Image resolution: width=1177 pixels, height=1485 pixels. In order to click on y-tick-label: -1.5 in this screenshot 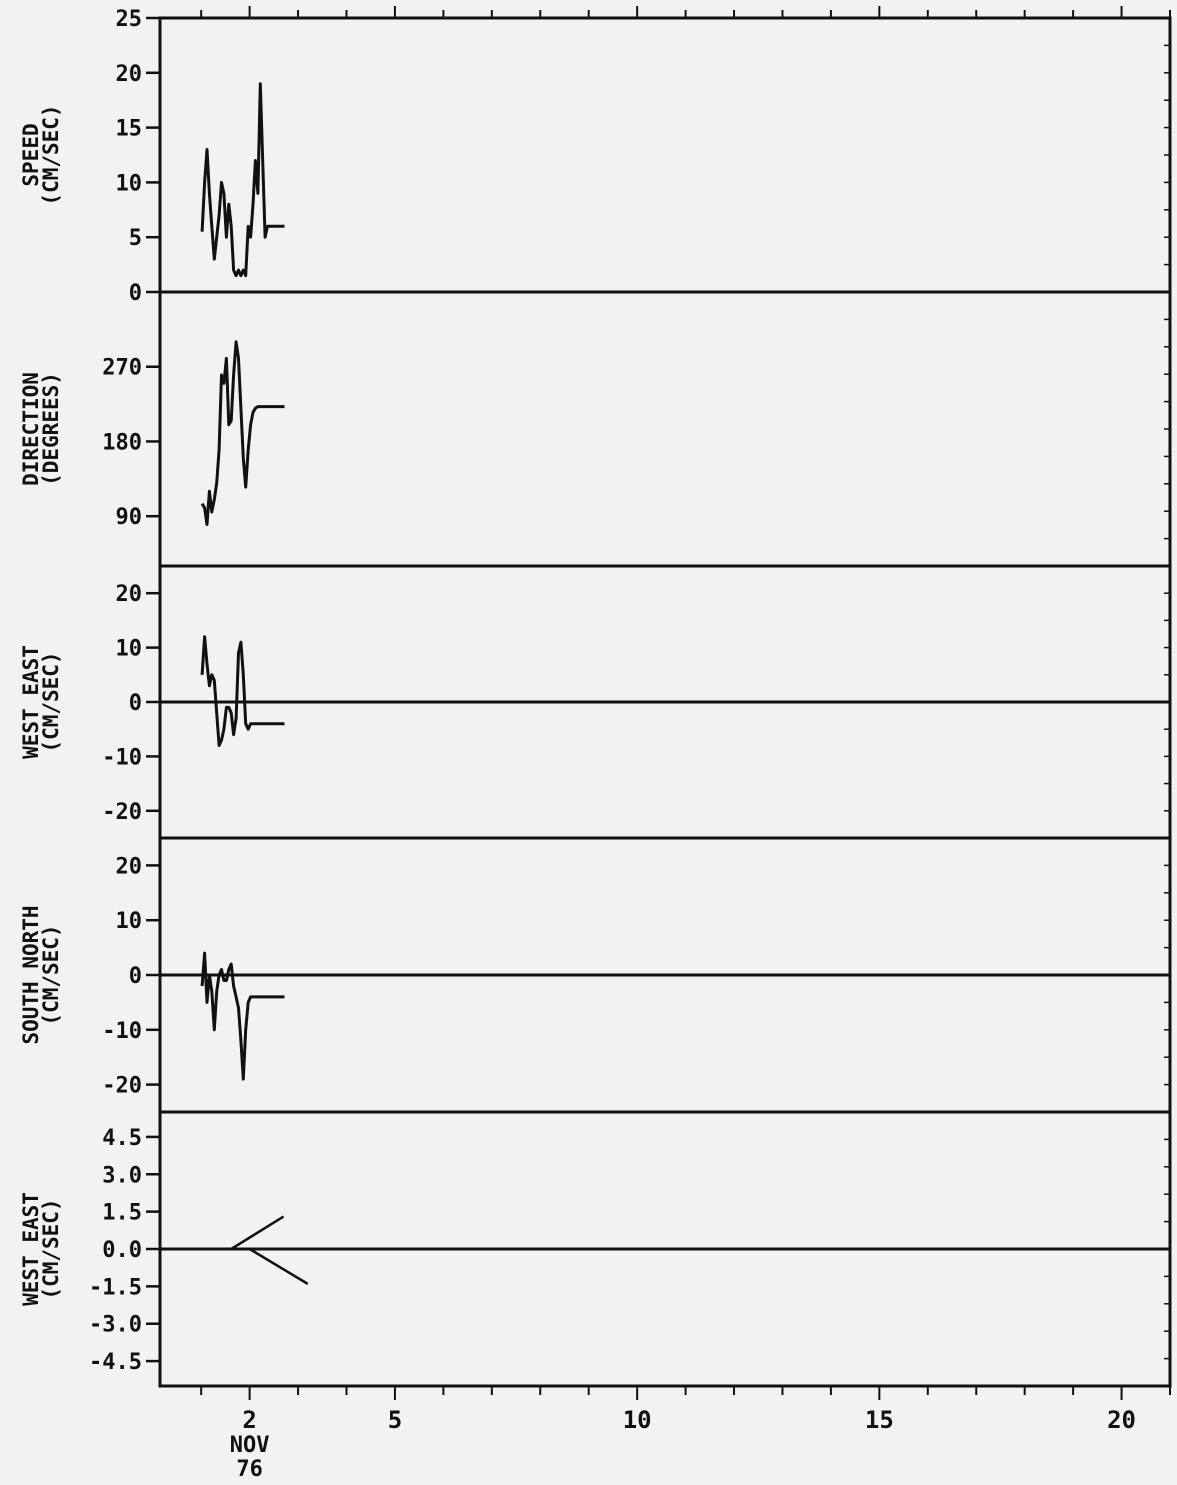, I will do `click(115, 1287)`.